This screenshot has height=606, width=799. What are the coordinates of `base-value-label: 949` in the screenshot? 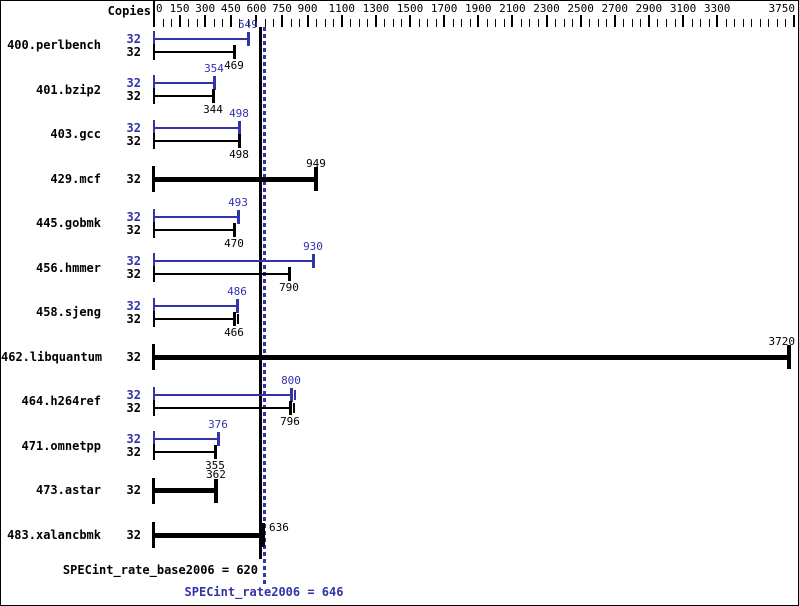 It's located at (316, 163).